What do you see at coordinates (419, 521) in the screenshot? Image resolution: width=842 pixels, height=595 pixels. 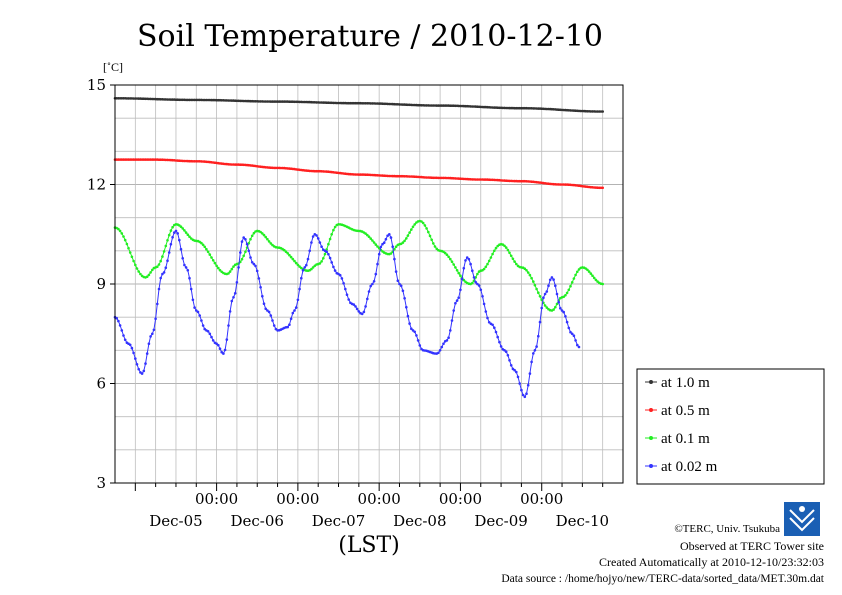 I see `x-tick-date-label: Dec-08` at bounding box center [419, 521].